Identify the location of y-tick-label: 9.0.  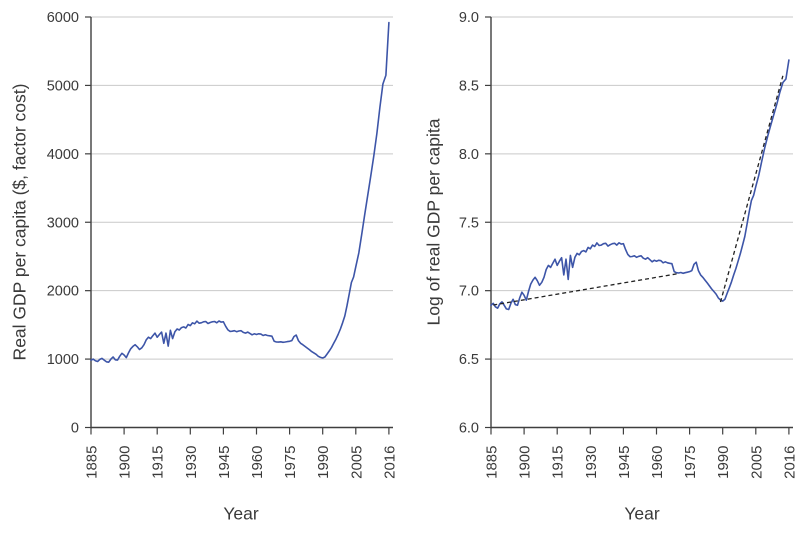
(469, 18).